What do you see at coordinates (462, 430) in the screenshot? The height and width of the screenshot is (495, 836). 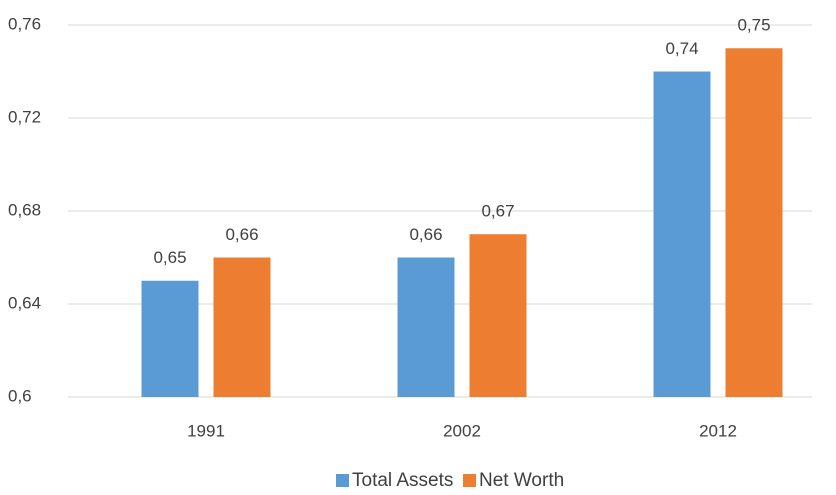 I see `x-tick-label: 2002` at bounding box center [462, 430].